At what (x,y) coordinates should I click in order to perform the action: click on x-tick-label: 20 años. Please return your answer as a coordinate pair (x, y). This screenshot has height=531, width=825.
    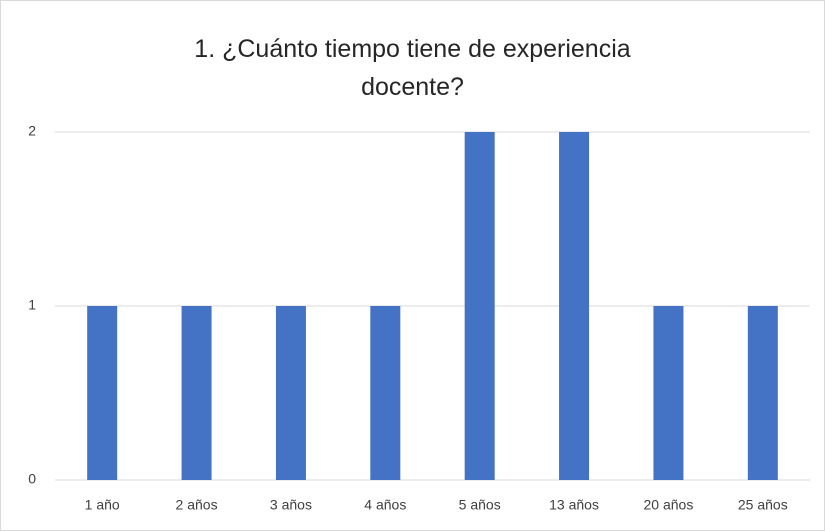
    Looking at the image, I should click on (669, 505).